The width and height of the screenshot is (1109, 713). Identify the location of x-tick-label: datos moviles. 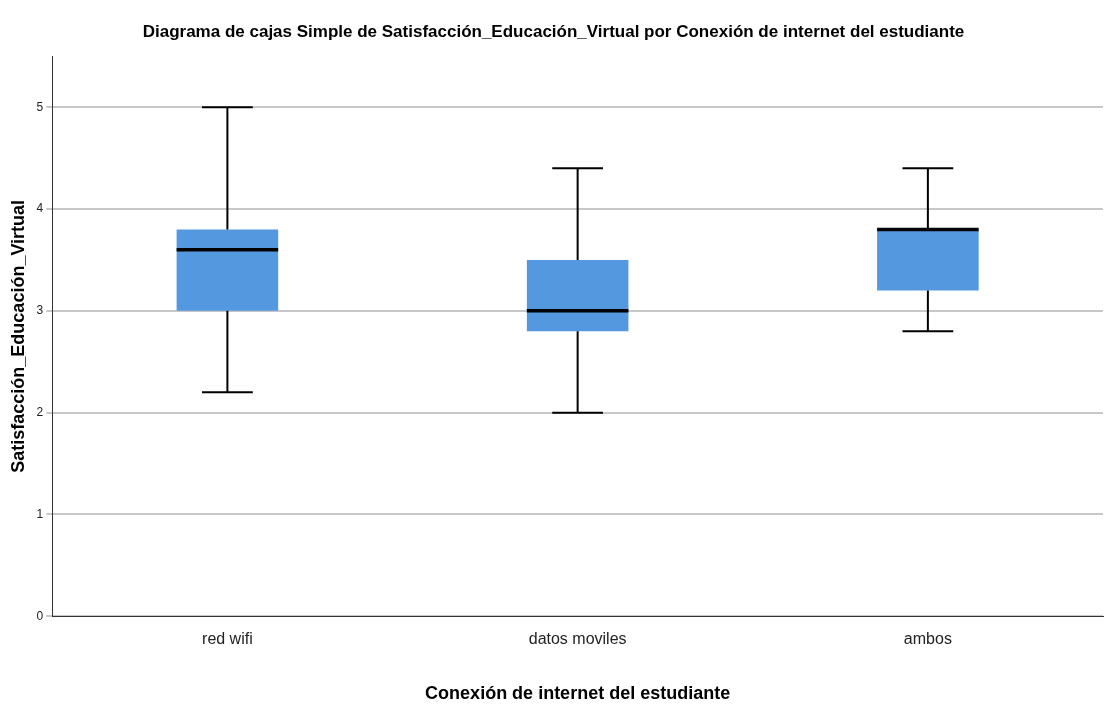
(577, 639).